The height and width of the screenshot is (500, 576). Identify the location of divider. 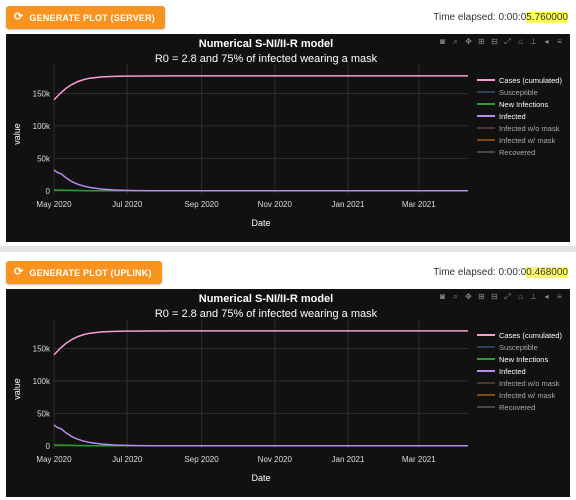
(288, 249).